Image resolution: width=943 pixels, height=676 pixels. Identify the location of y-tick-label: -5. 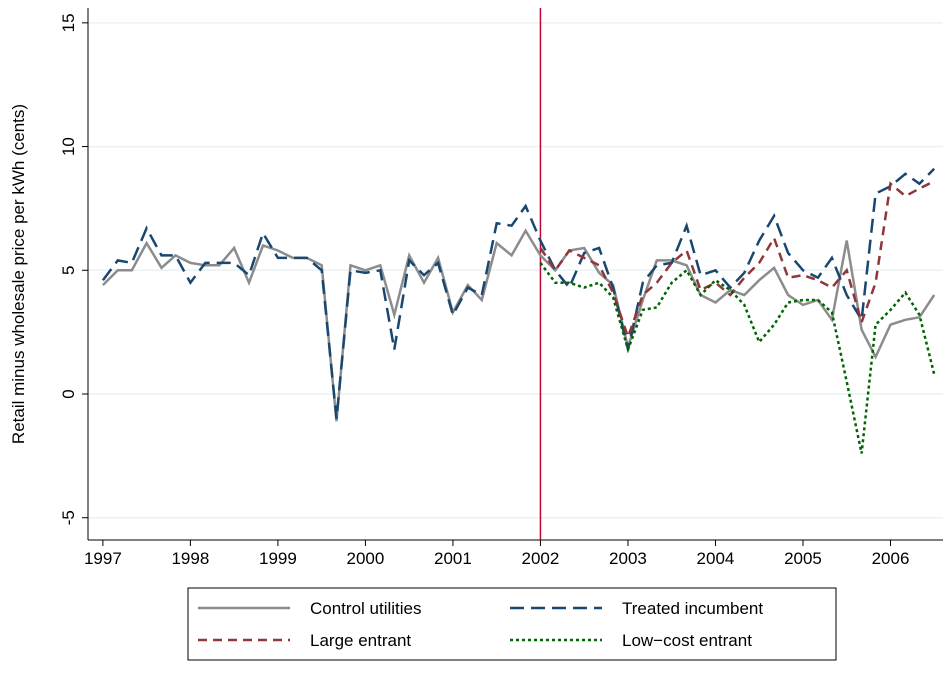
(68, 517).